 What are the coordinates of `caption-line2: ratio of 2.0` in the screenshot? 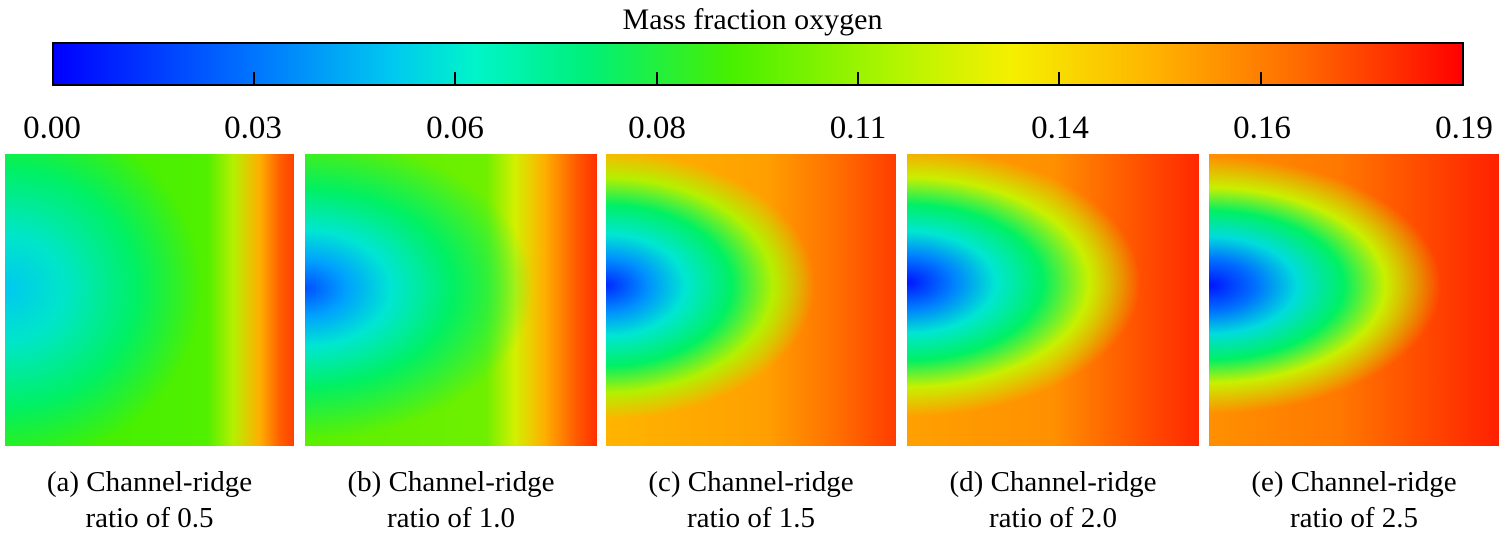 It's located at (1053, 518).